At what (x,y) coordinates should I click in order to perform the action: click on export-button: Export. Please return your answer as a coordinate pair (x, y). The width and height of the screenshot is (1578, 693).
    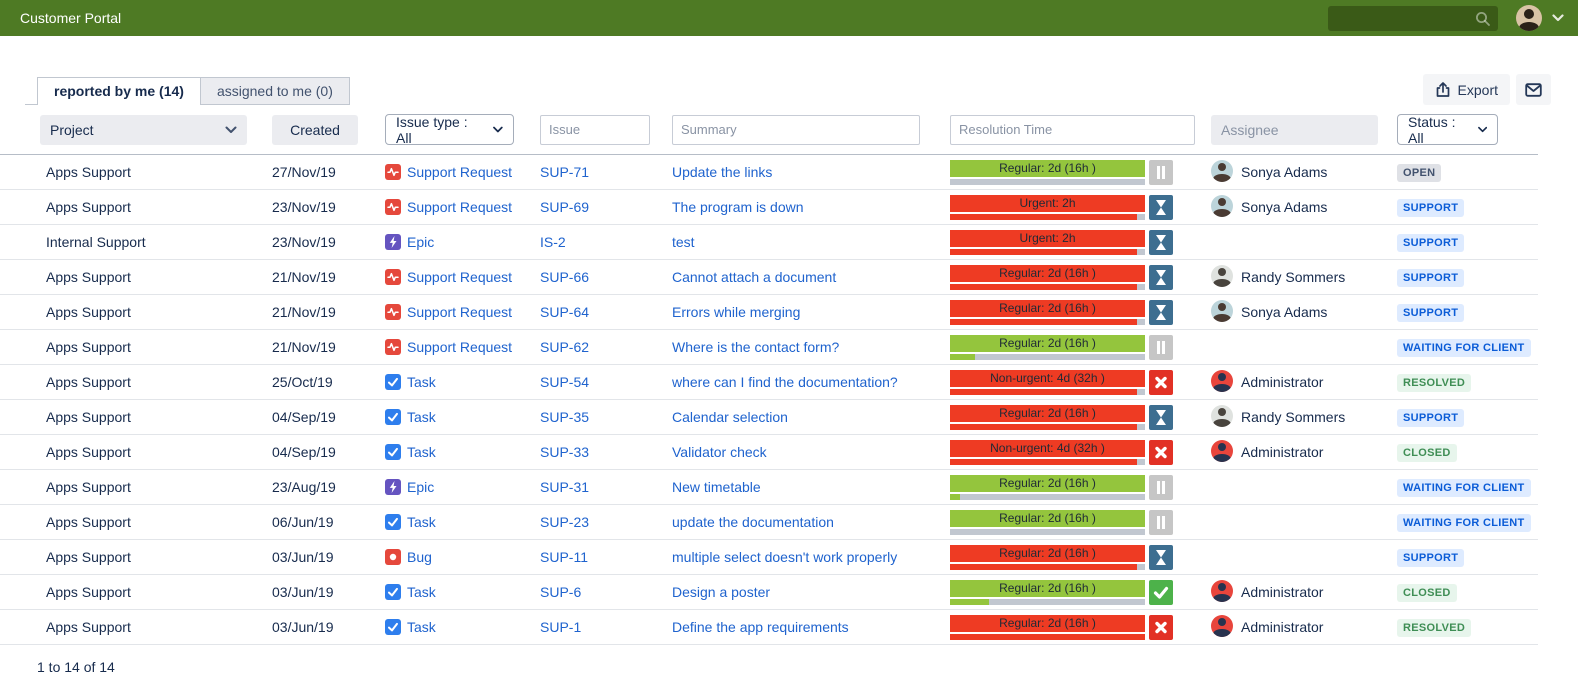
    Looking at the image, I should click on (1466, 89).